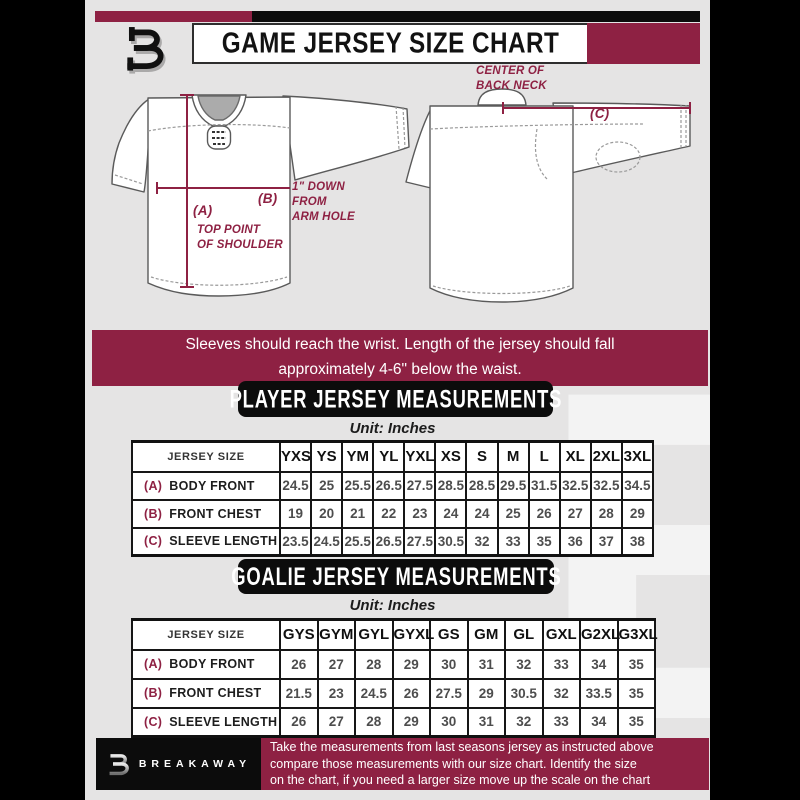  I want to click on size-column-header: GYL, so click(374, 634).